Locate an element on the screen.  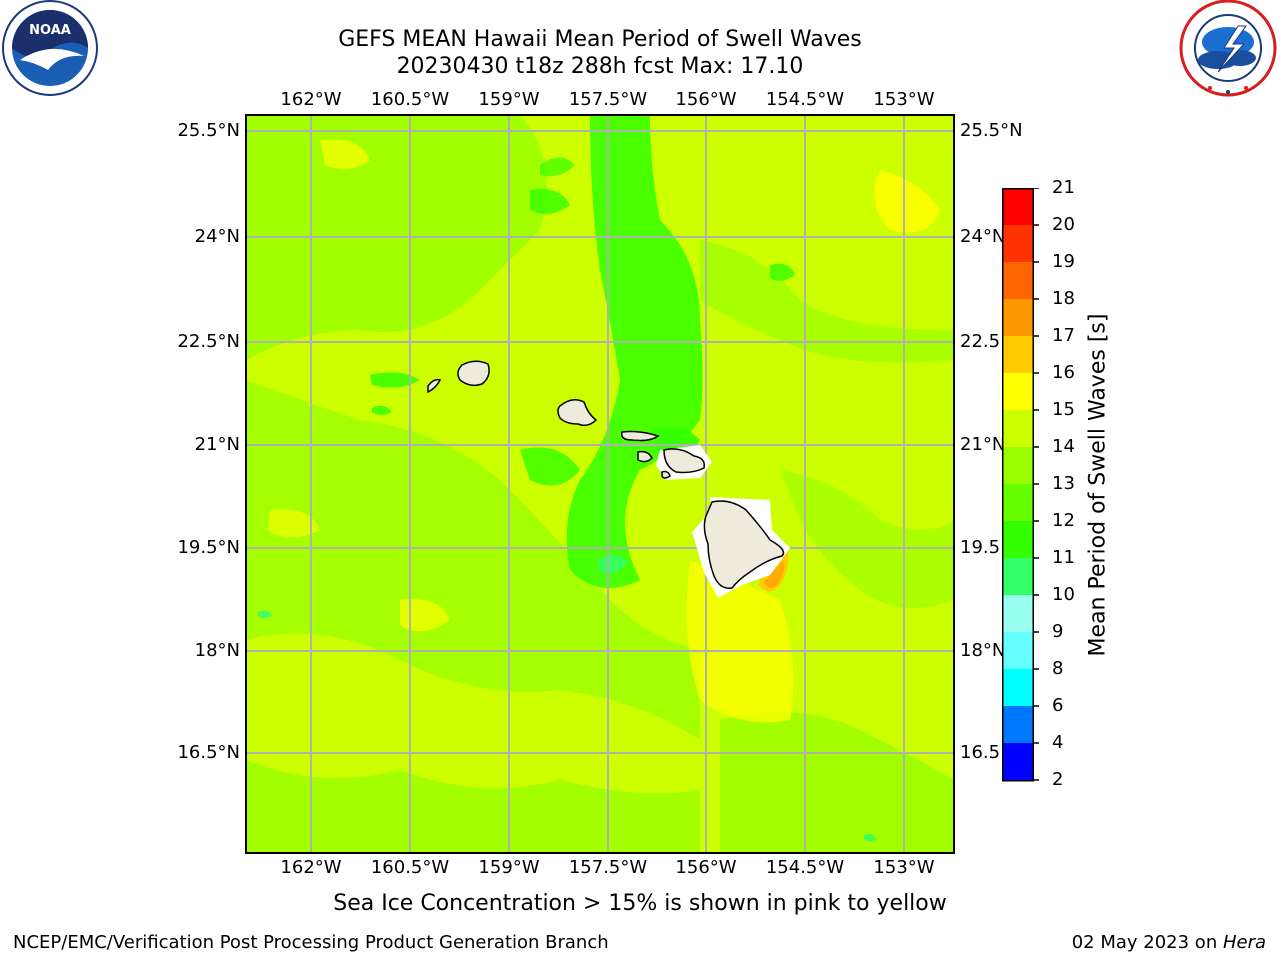
colorbar-tick-label: 12 is located at coordinates (1063, 520).